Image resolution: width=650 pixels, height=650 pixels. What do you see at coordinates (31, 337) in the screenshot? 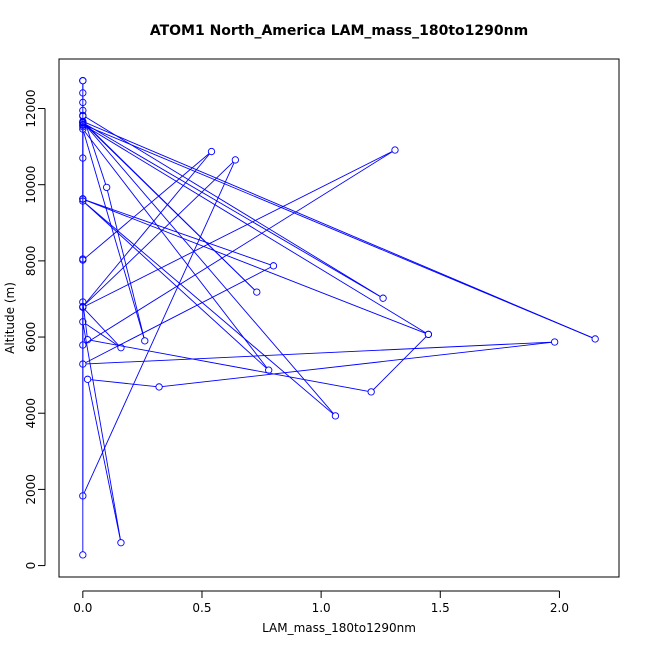
I see `y-tick-label: 6000` at bounding box center [31, 337].